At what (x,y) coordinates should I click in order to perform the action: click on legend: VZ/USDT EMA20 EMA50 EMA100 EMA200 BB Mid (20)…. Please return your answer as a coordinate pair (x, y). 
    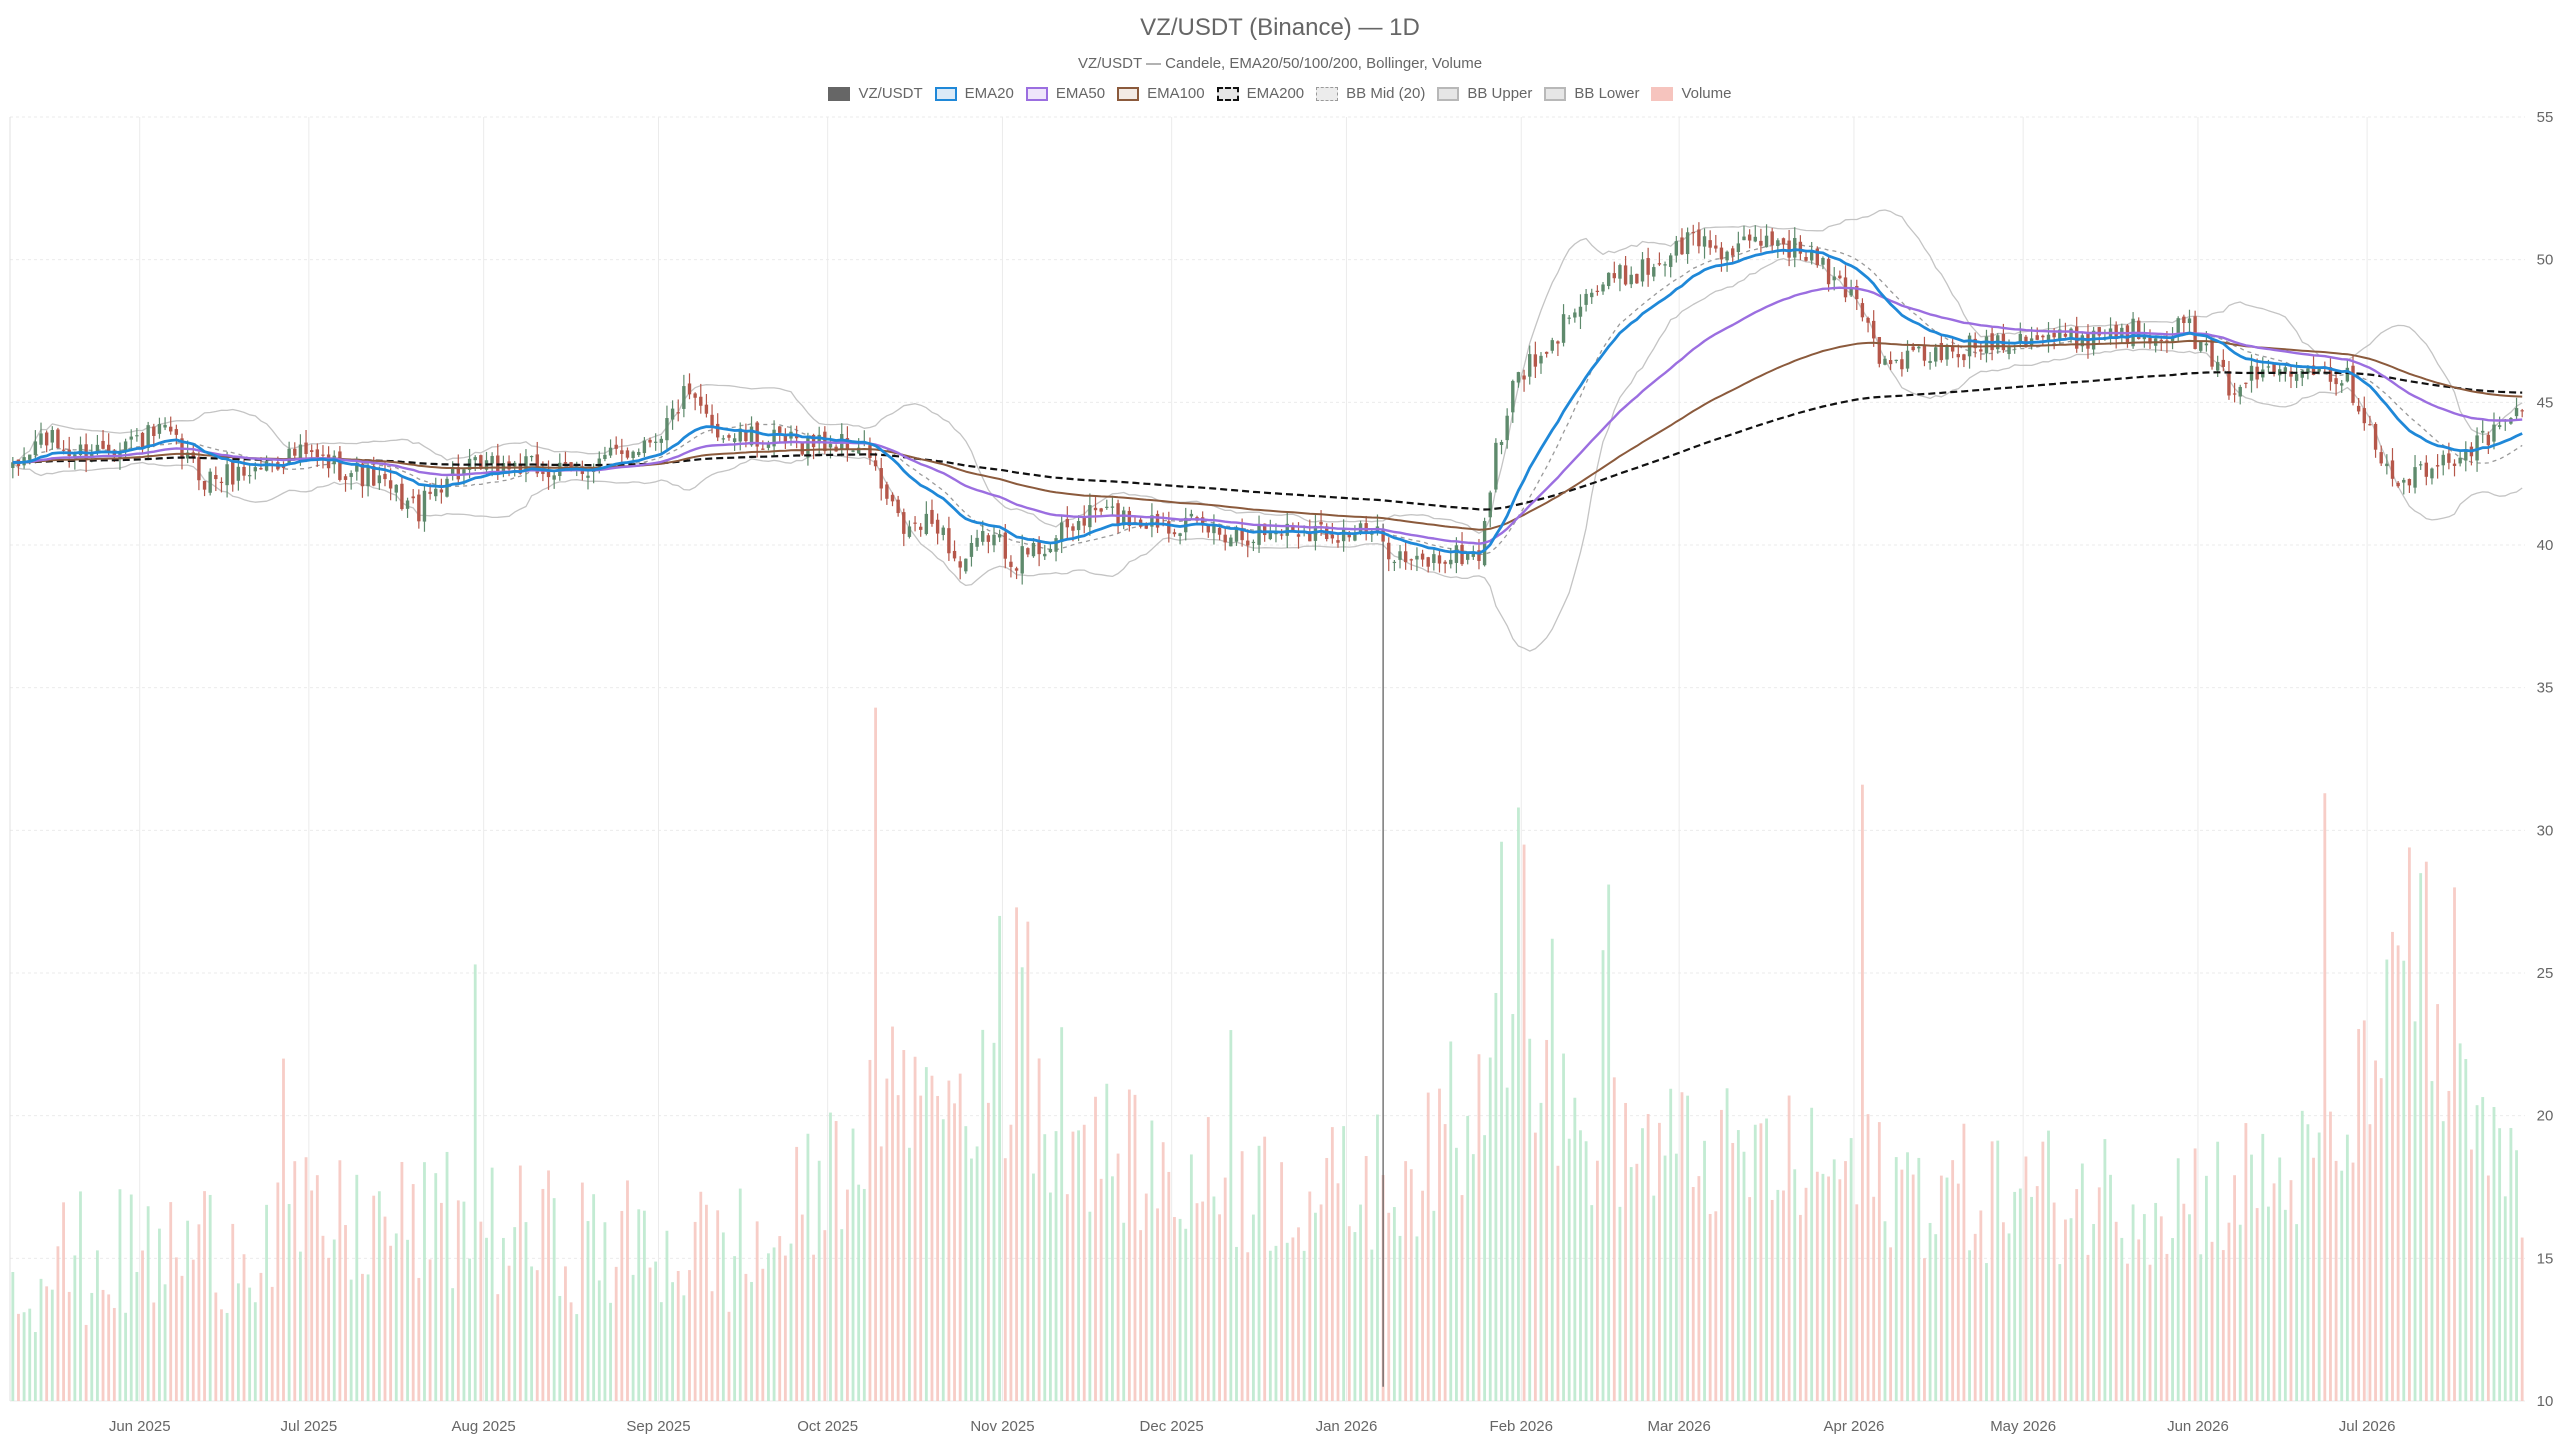
    Looking at the image, I should click on (1280, 93).